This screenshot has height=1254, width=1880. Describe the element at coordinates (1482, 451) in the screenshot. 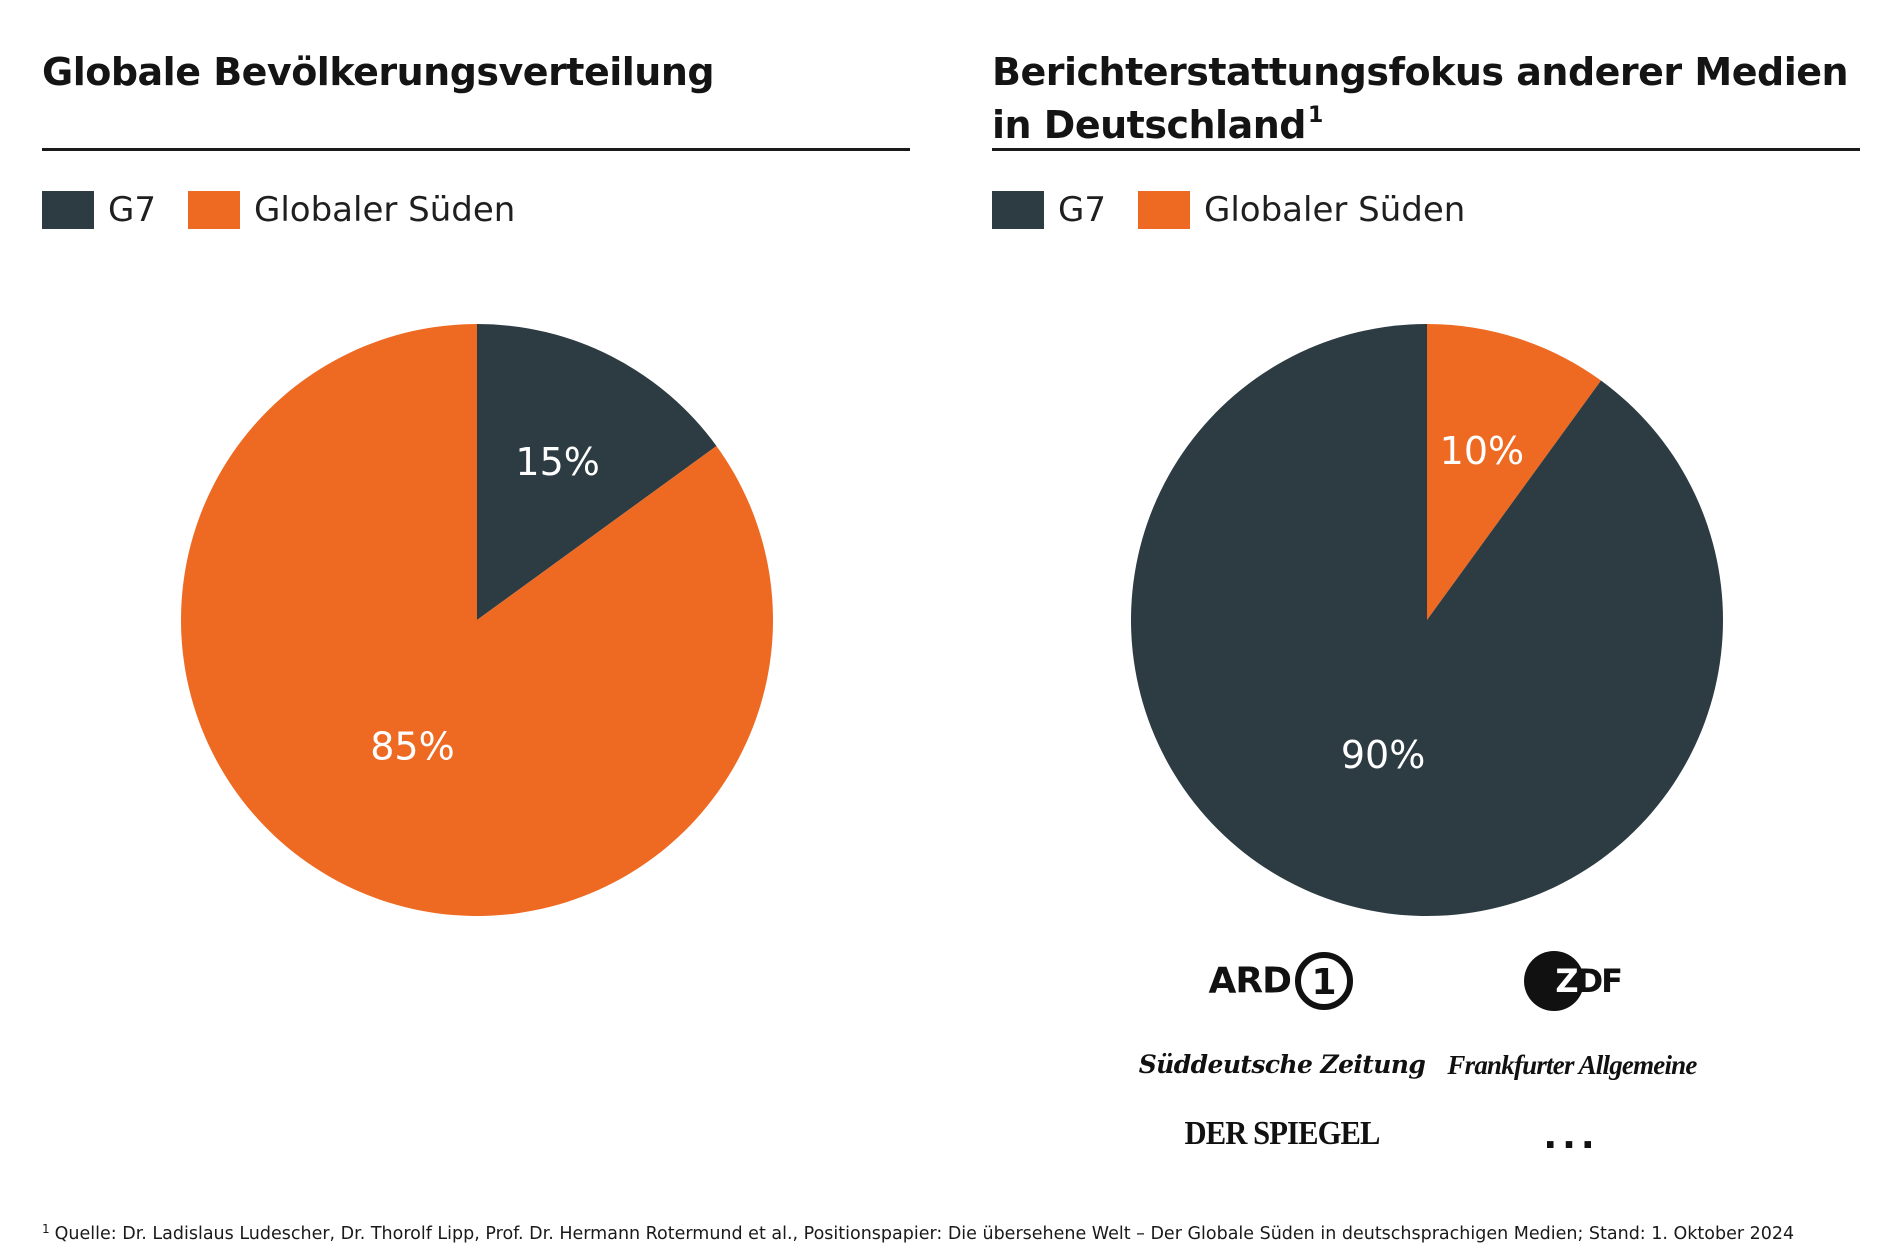

I see `pie-label-globaler-sueden: 10%` at that location.